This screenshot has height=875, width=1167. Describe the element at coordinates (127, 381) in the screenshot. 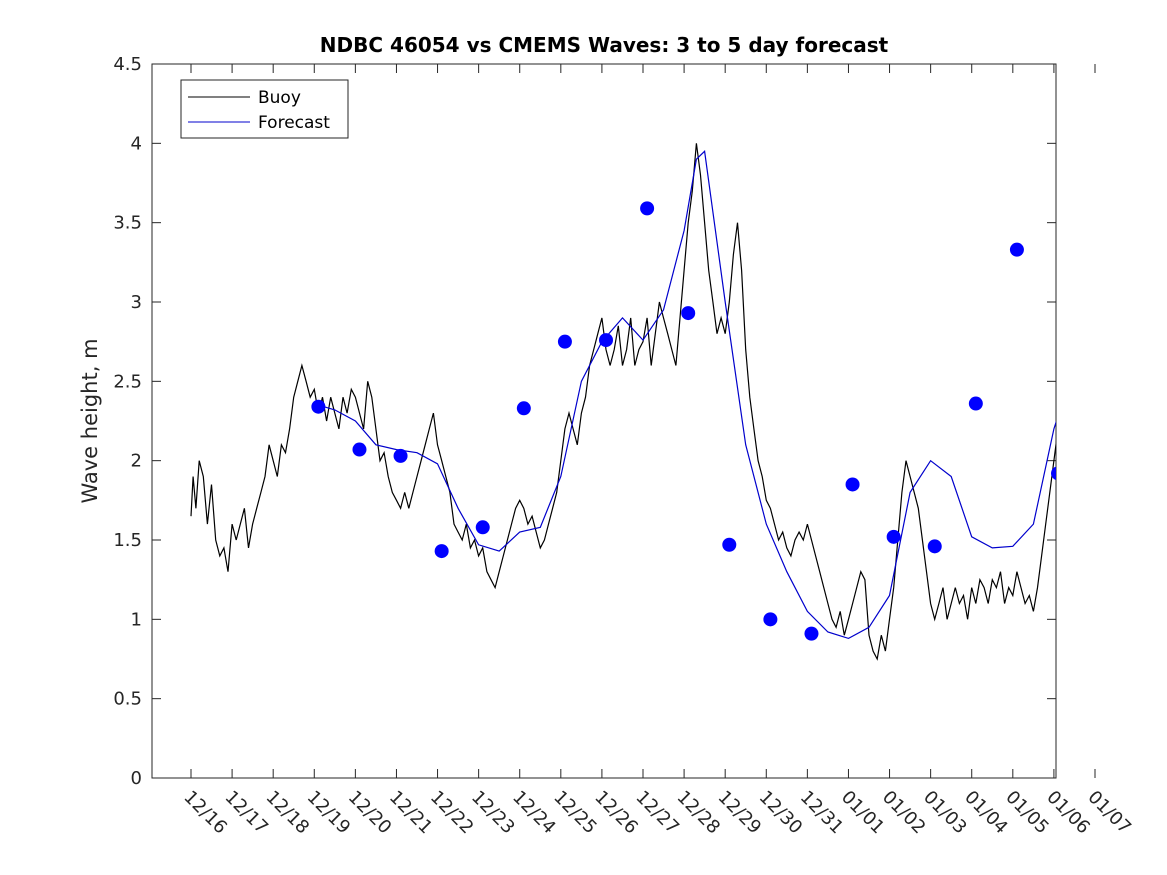

I see `y-tick-label: 2.5` at that location.